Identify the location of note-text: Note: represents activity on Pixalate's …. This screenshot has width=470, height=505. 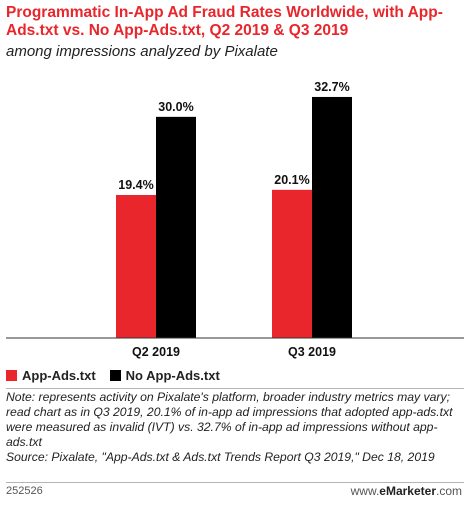
(229, 419).